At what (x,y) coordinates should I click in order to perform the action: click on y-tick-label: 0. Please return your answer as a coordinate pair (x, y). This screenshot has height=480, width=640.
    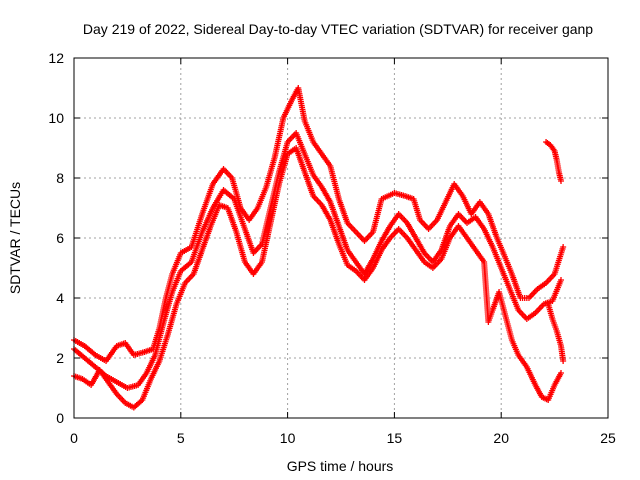
    Looking at the image, I should click on (60, 418).